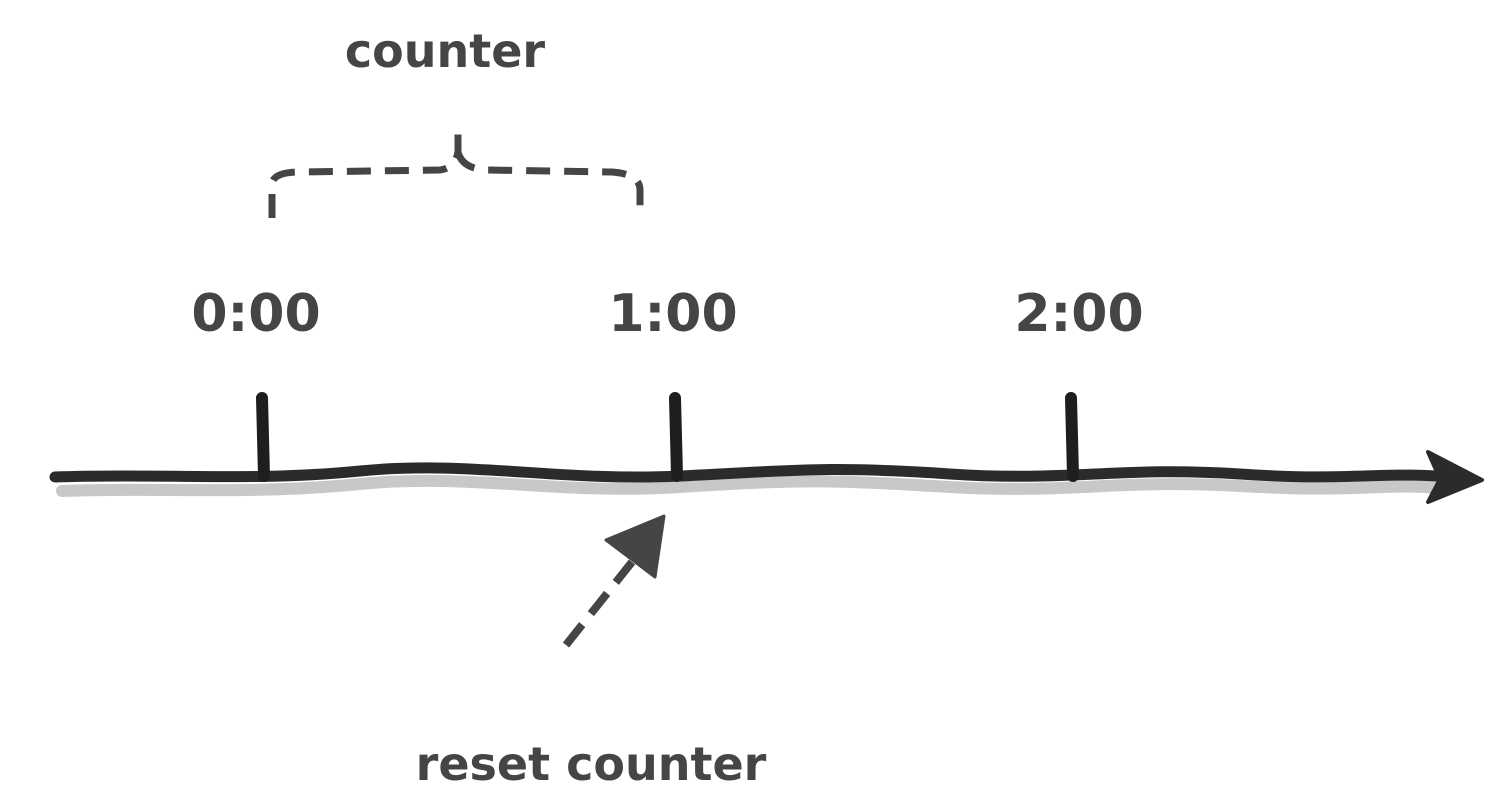  What do you see at coordinates (599, 603) in the screenshot?
I see `reset-pointer-line` at bounding box center [599, 603].